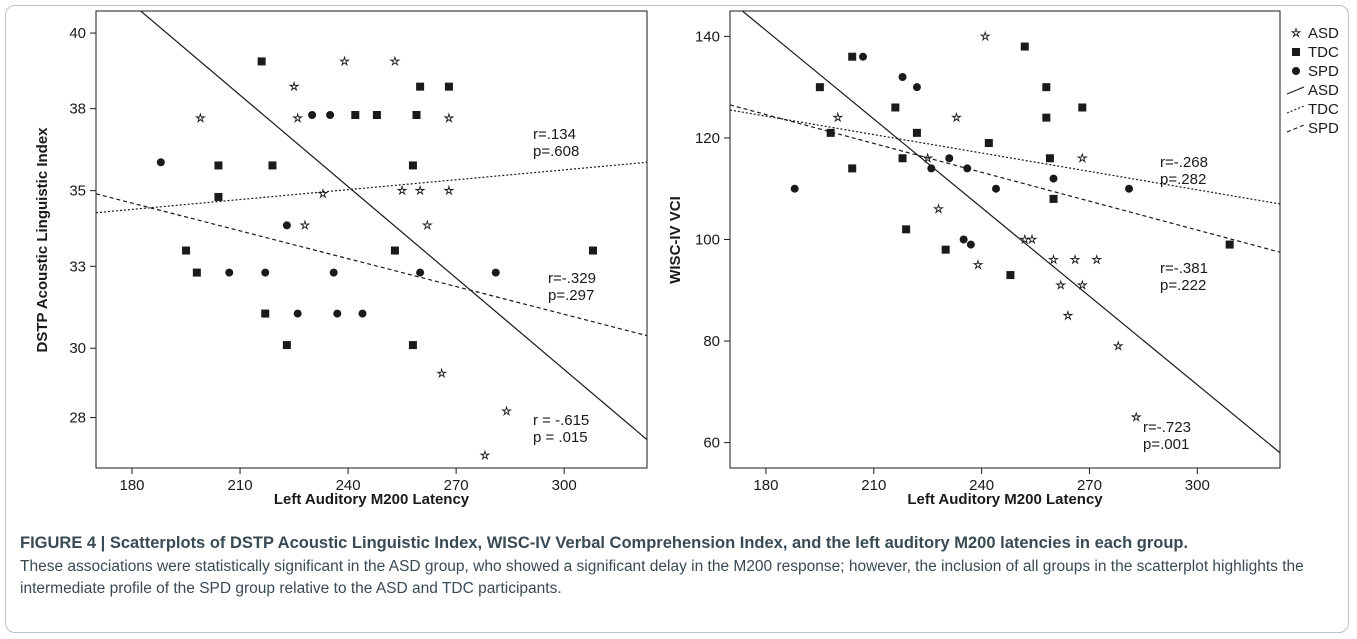  What do you see at coordinates (1184, 162) in the screenshot?
I see `stat-r-label: r=-.268` at bounding box center [1184, 162].